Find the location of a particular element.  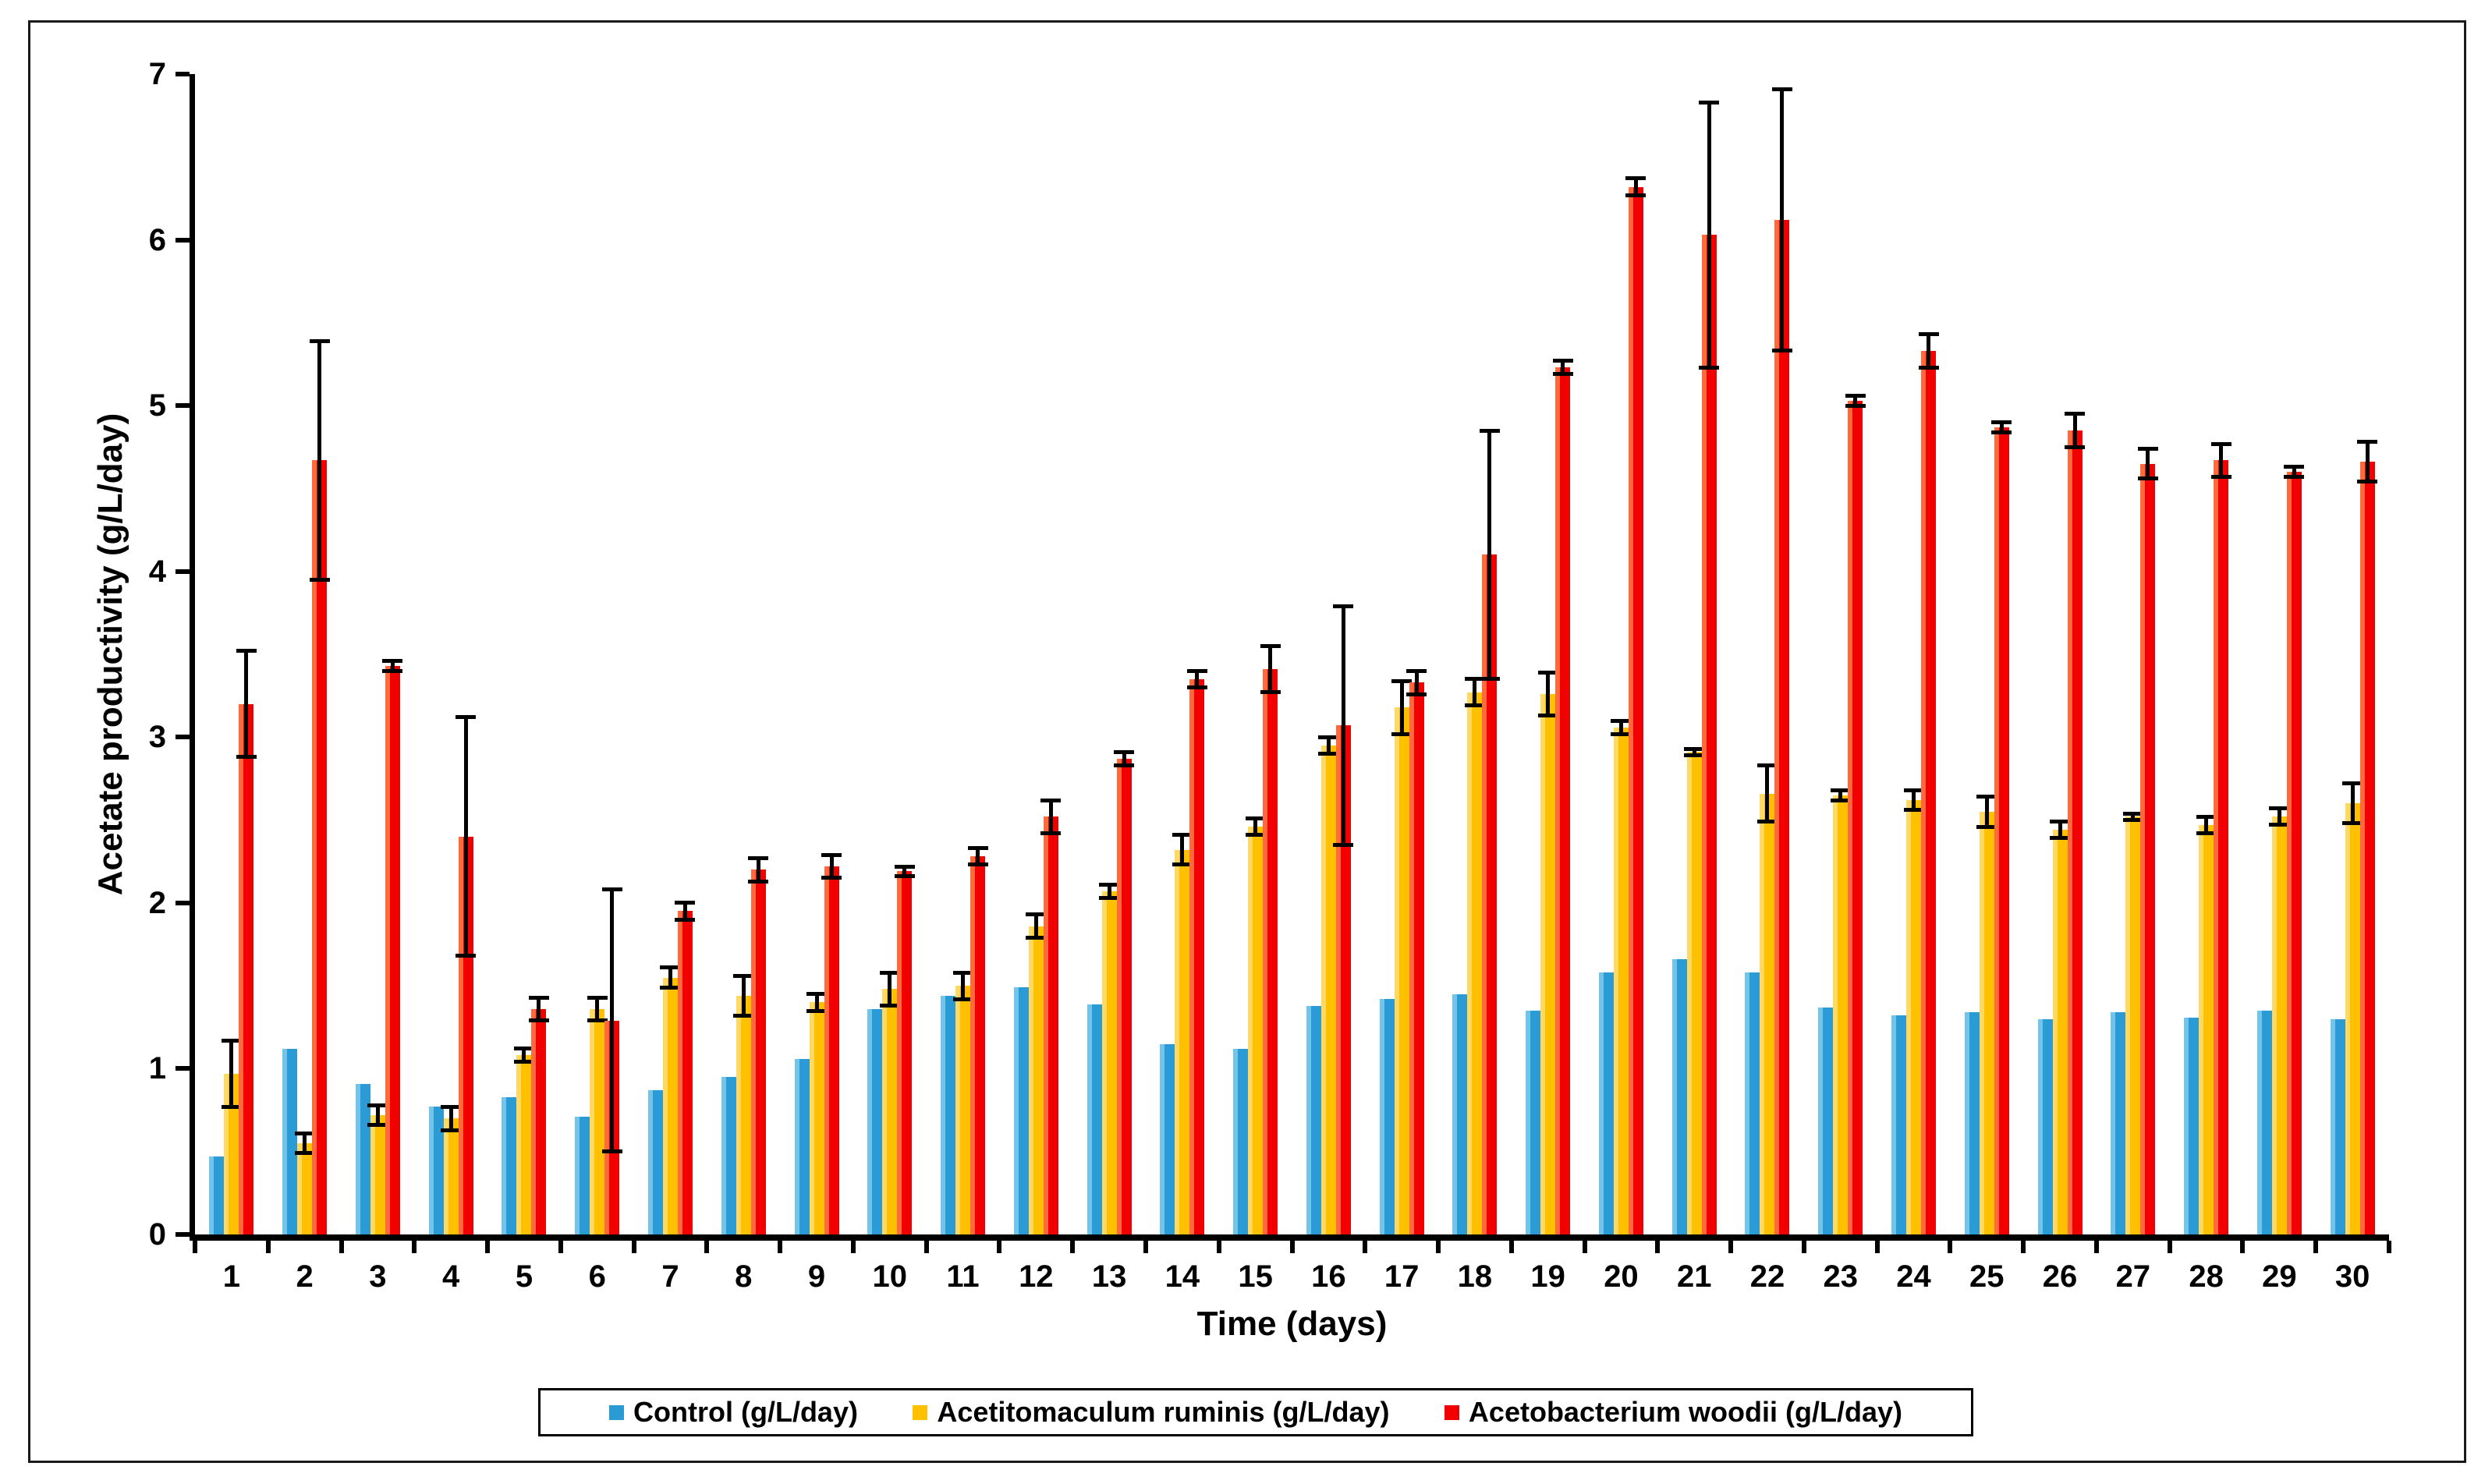

x-tick-label: 8 is located at coordinates (744, 1276).